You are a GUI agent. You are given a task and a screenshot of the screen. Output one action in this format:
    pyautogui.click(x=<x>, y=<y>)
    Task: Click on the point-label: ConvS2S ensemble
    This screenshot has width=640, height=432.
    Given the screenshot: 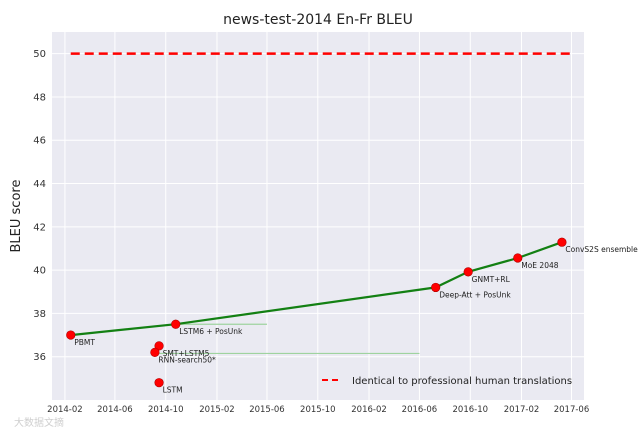 What is the action you would take?
    pyautogui.click(x=601, y=249)
    